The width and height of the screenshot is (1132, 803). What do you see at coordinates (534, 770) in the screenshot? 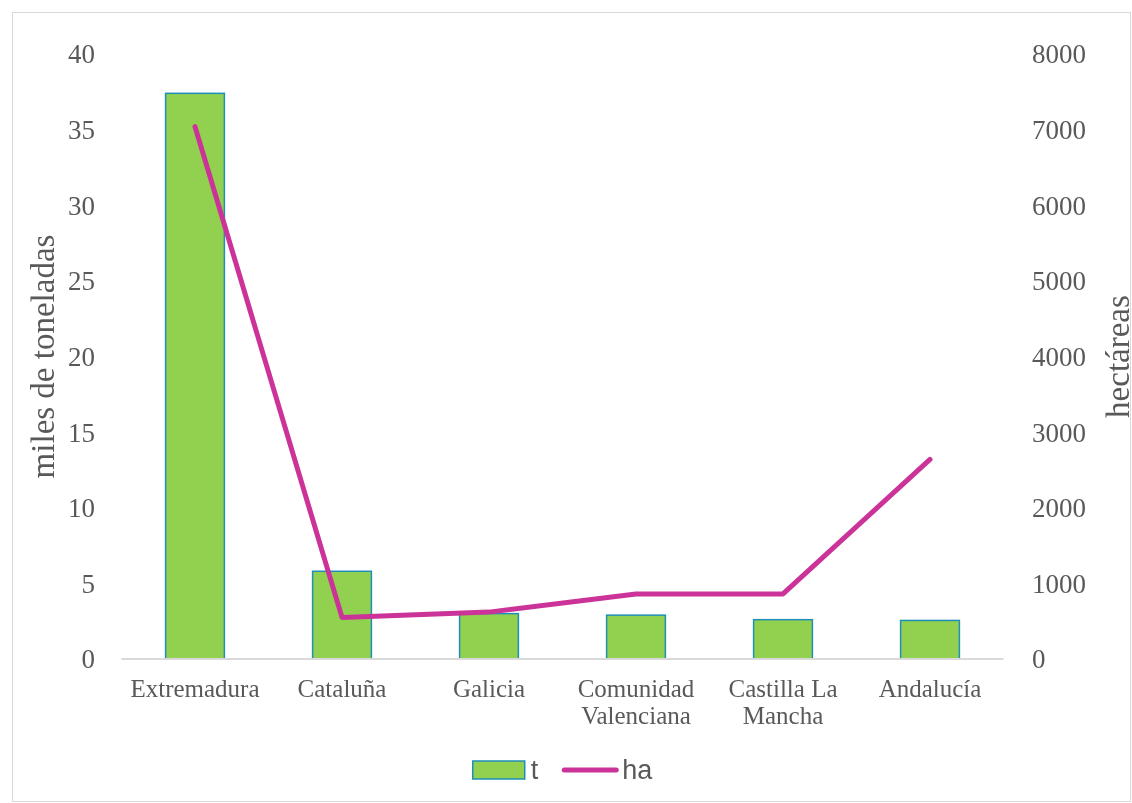
I see `legend-label: t` at bounding box center [534, 770].